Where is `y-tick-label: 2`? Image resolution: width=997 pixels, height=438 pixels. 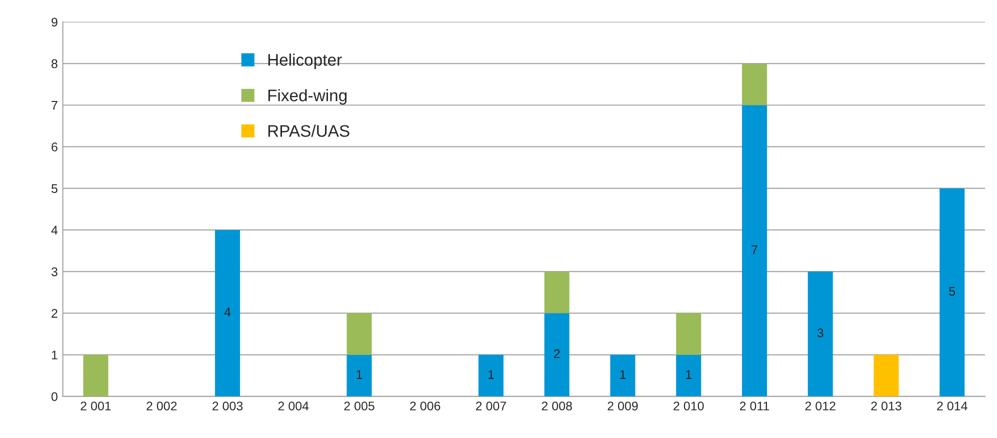
y-tick-label: 2 is located at coordinates (55, 313).